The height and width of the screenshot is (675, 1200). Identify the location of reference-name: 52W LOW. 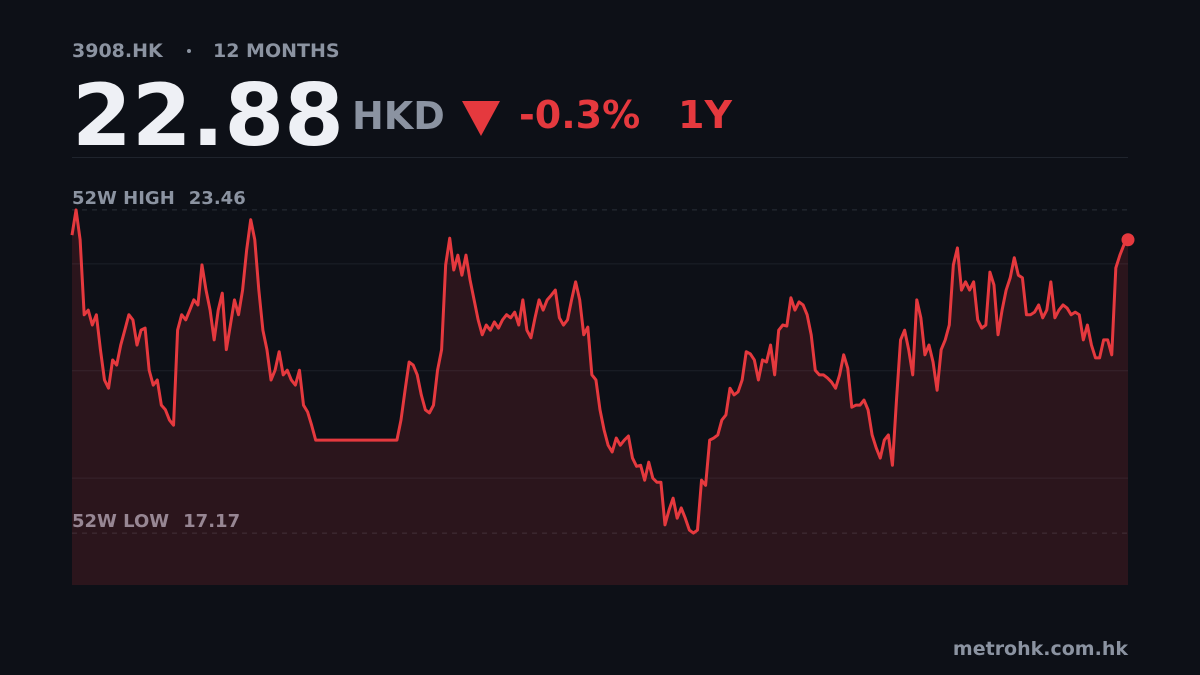
(120, 521).